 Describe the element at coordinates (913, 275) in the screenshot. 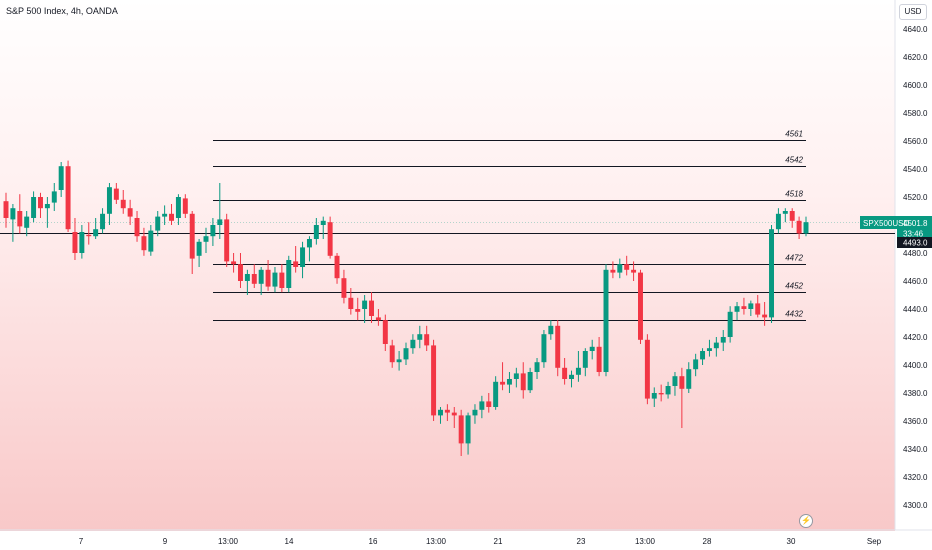

I see `price-axis-background` at that location.